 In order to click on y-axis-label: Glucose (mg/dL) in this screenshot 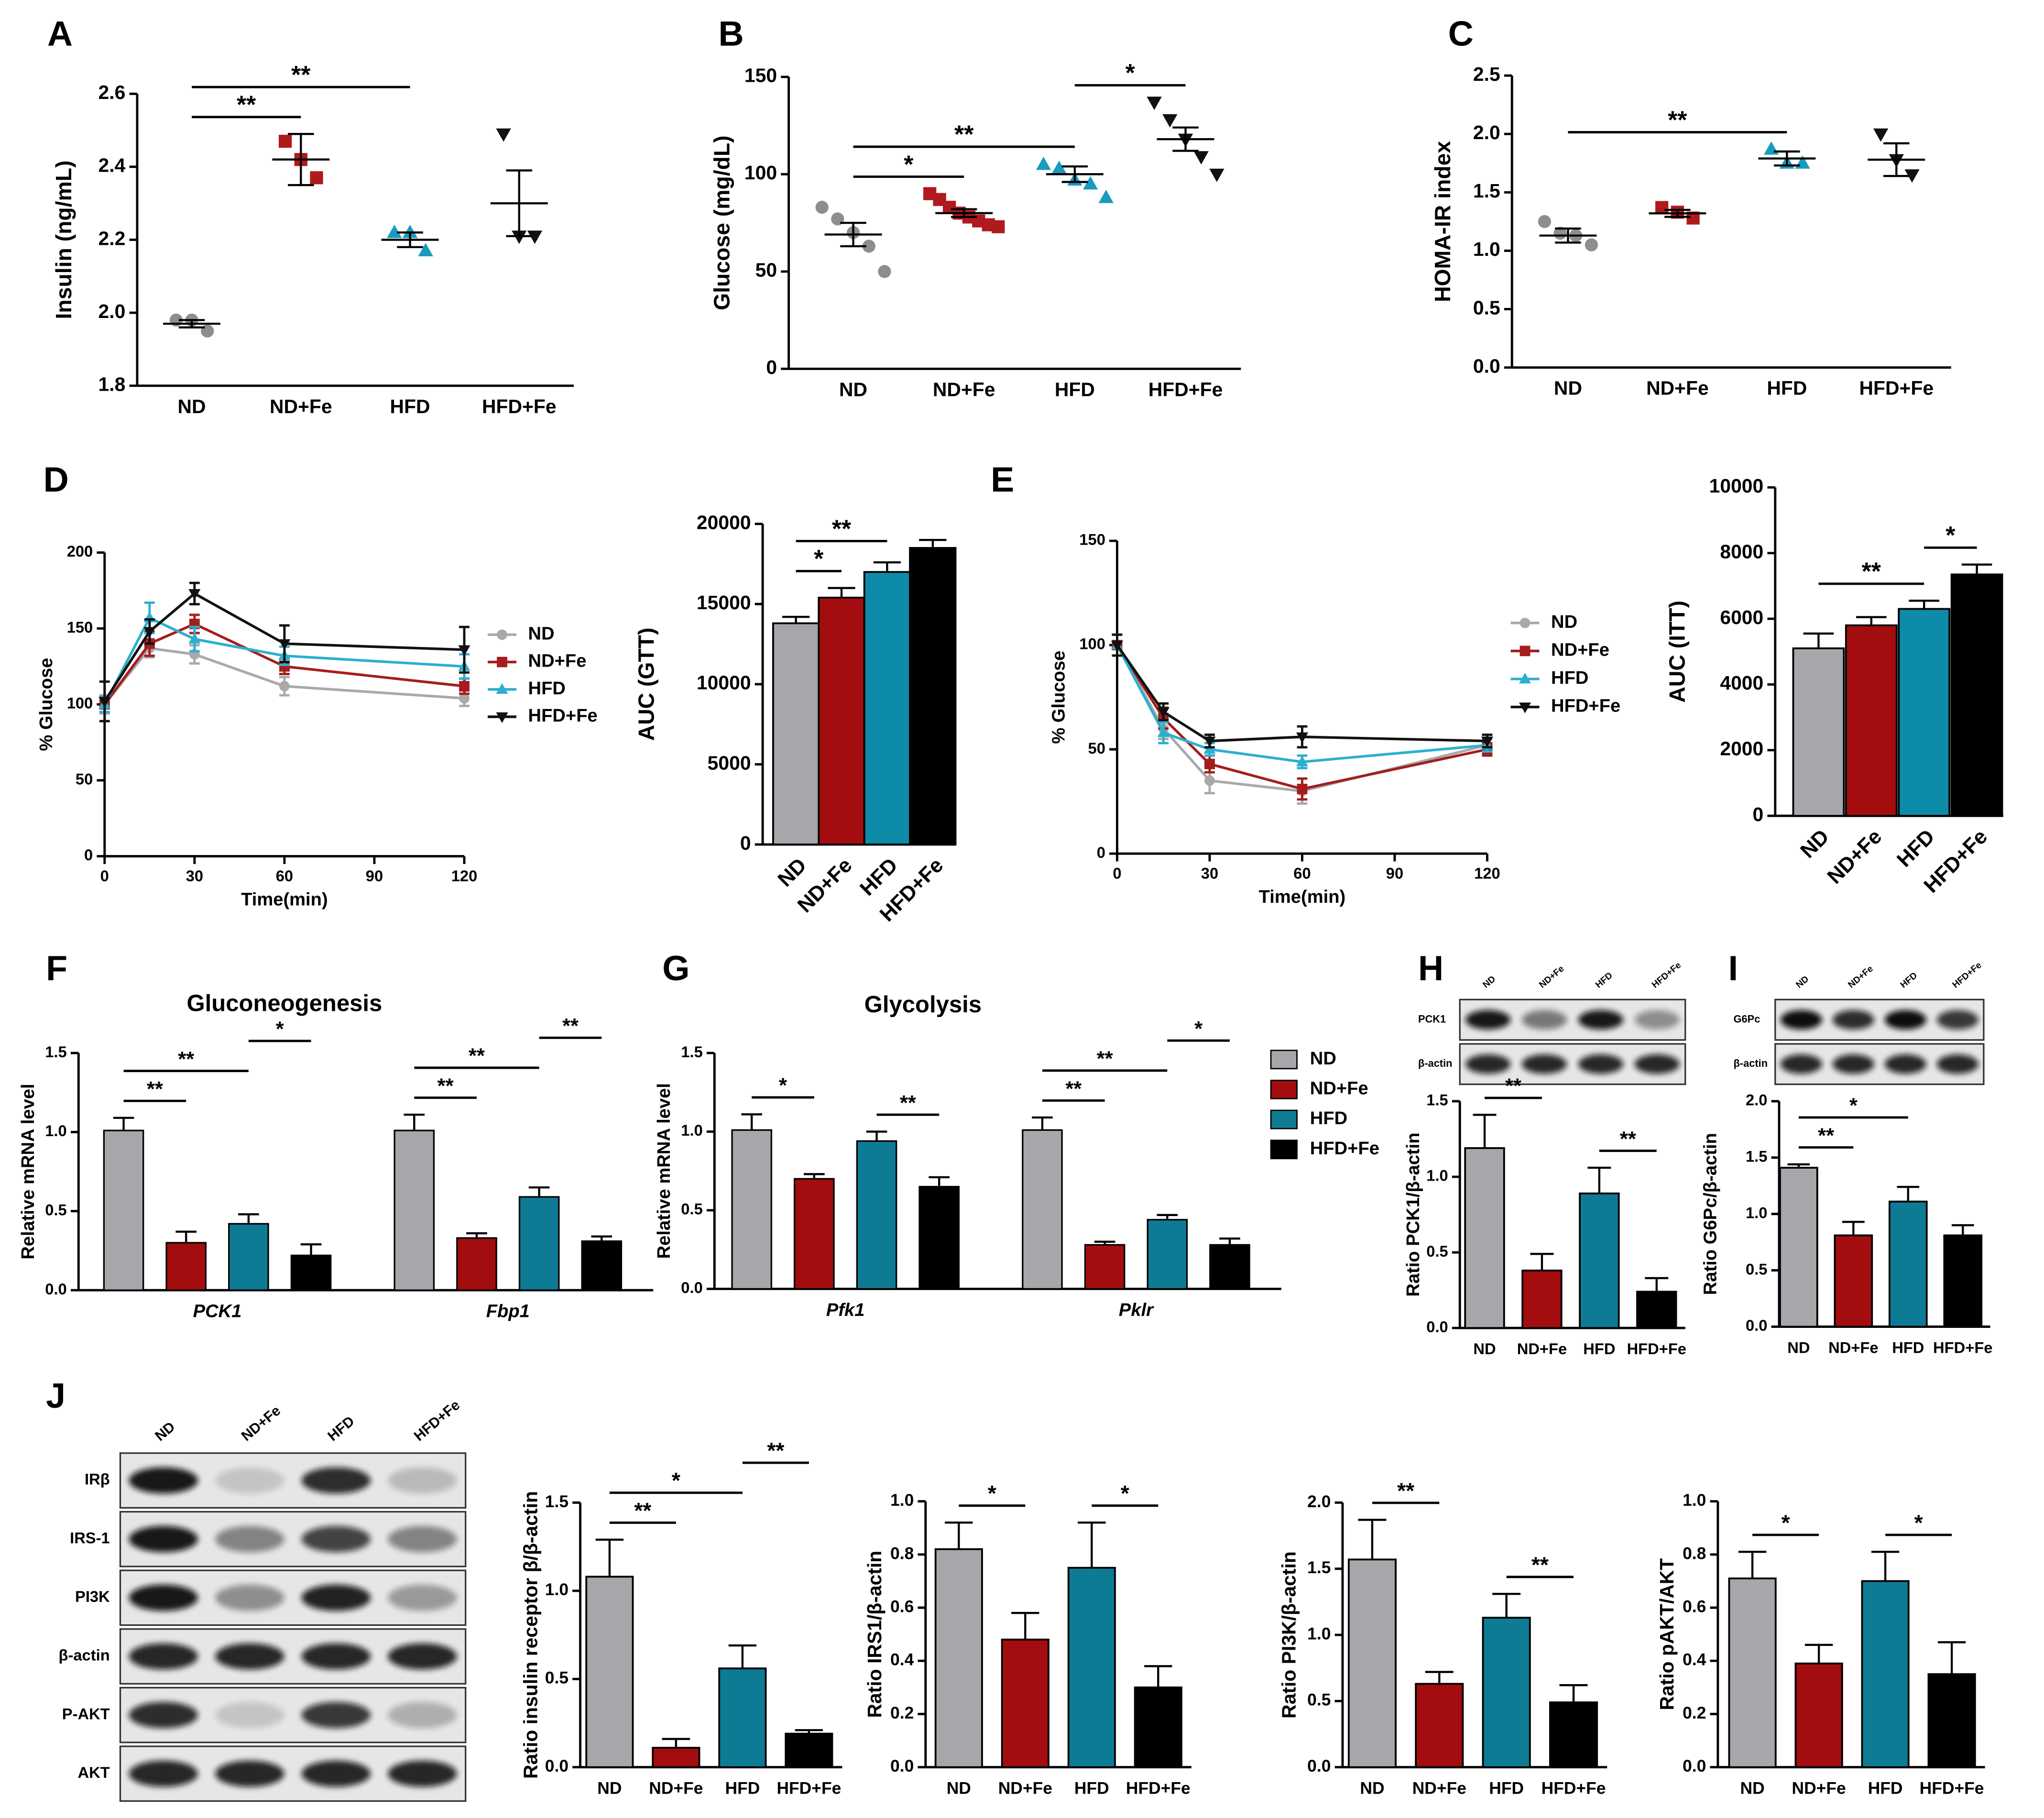, I will do `click(722, 222)`.